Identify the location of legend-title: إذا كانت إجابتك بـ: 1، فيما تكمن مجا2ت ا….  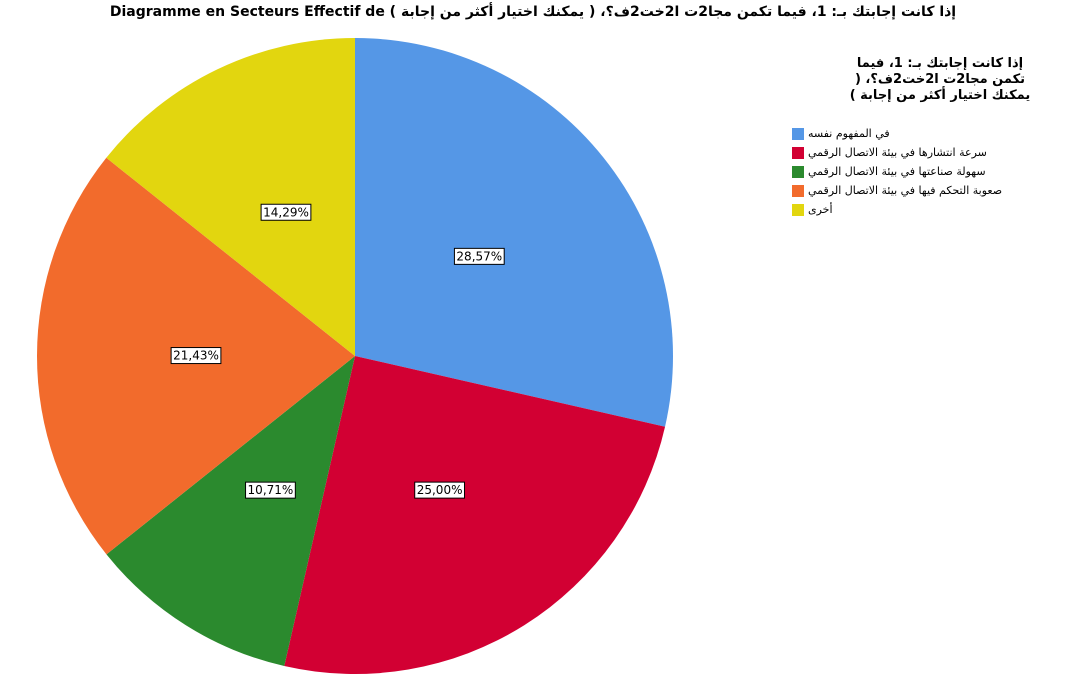
(940, 79).